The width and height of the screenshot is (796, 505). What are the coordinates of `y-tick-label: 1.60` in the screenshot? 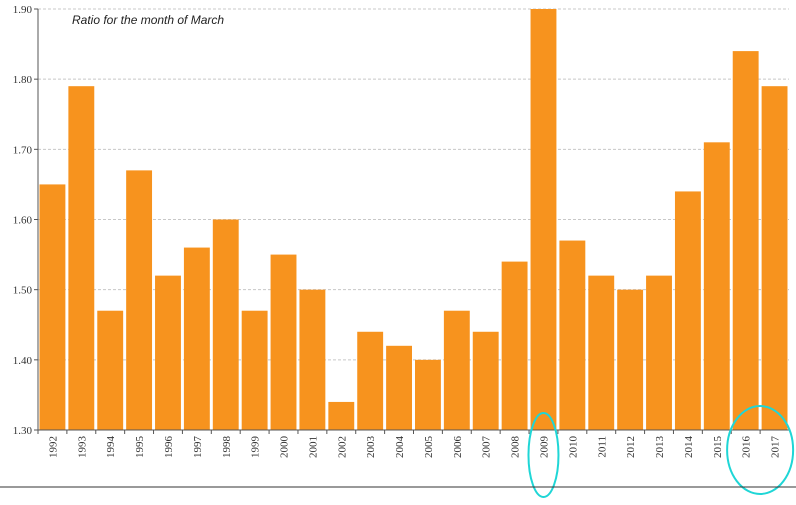 It's located at (23, 221).